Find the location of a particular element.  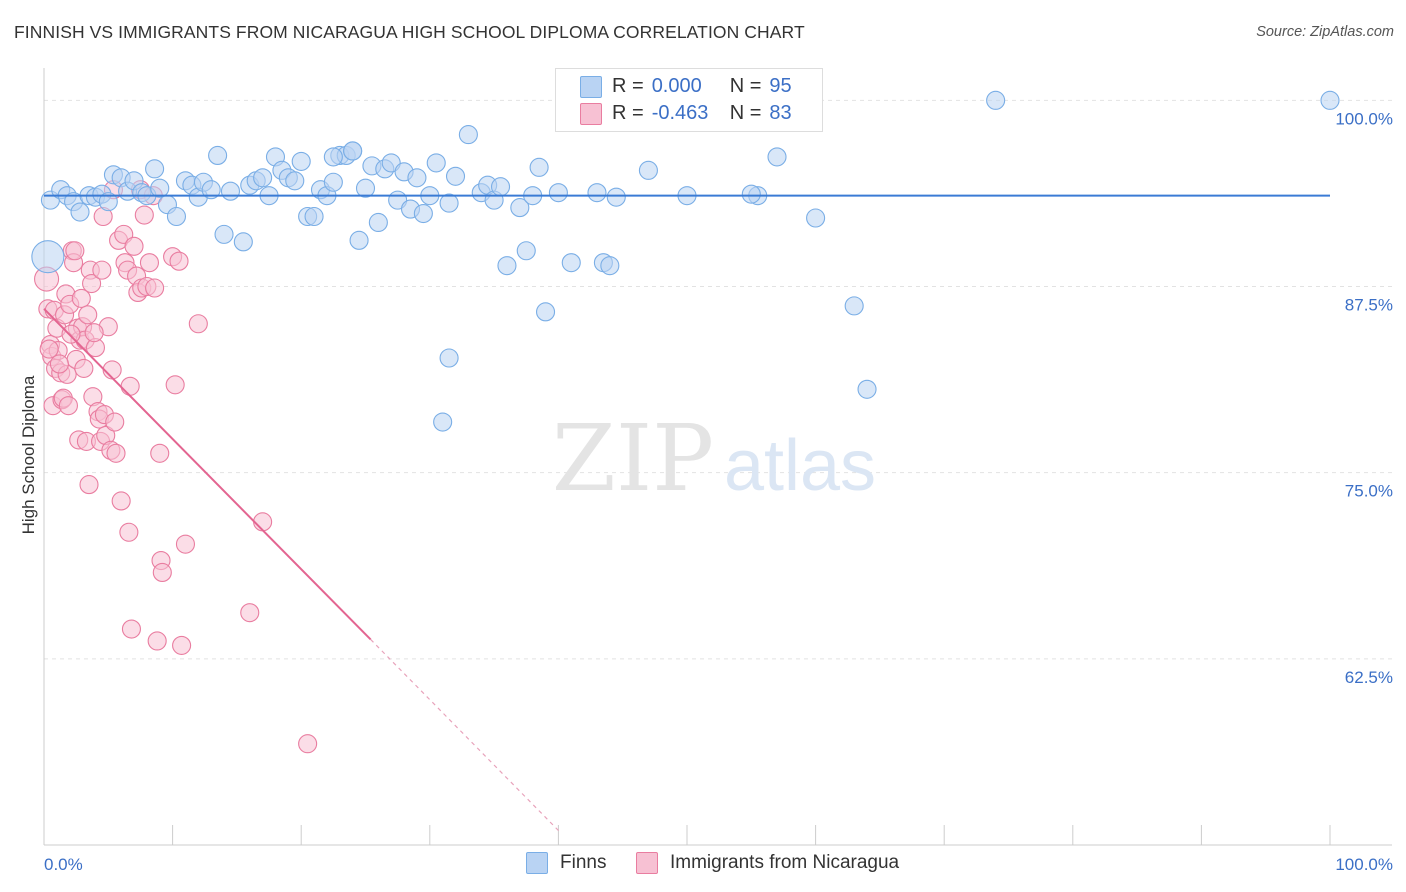

watermark-atlas: atlas is located at coordinates (800, 466).